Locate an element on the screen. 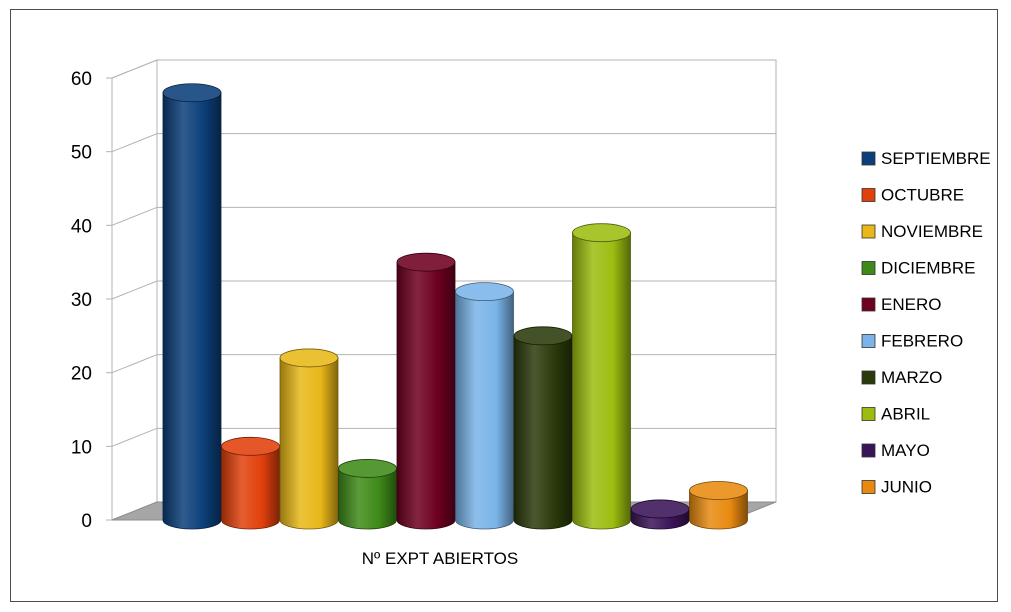 The height and width of the screenshot is (612, 1011). legend-item: DICIEMBRE is located at coordinates (918, 268).